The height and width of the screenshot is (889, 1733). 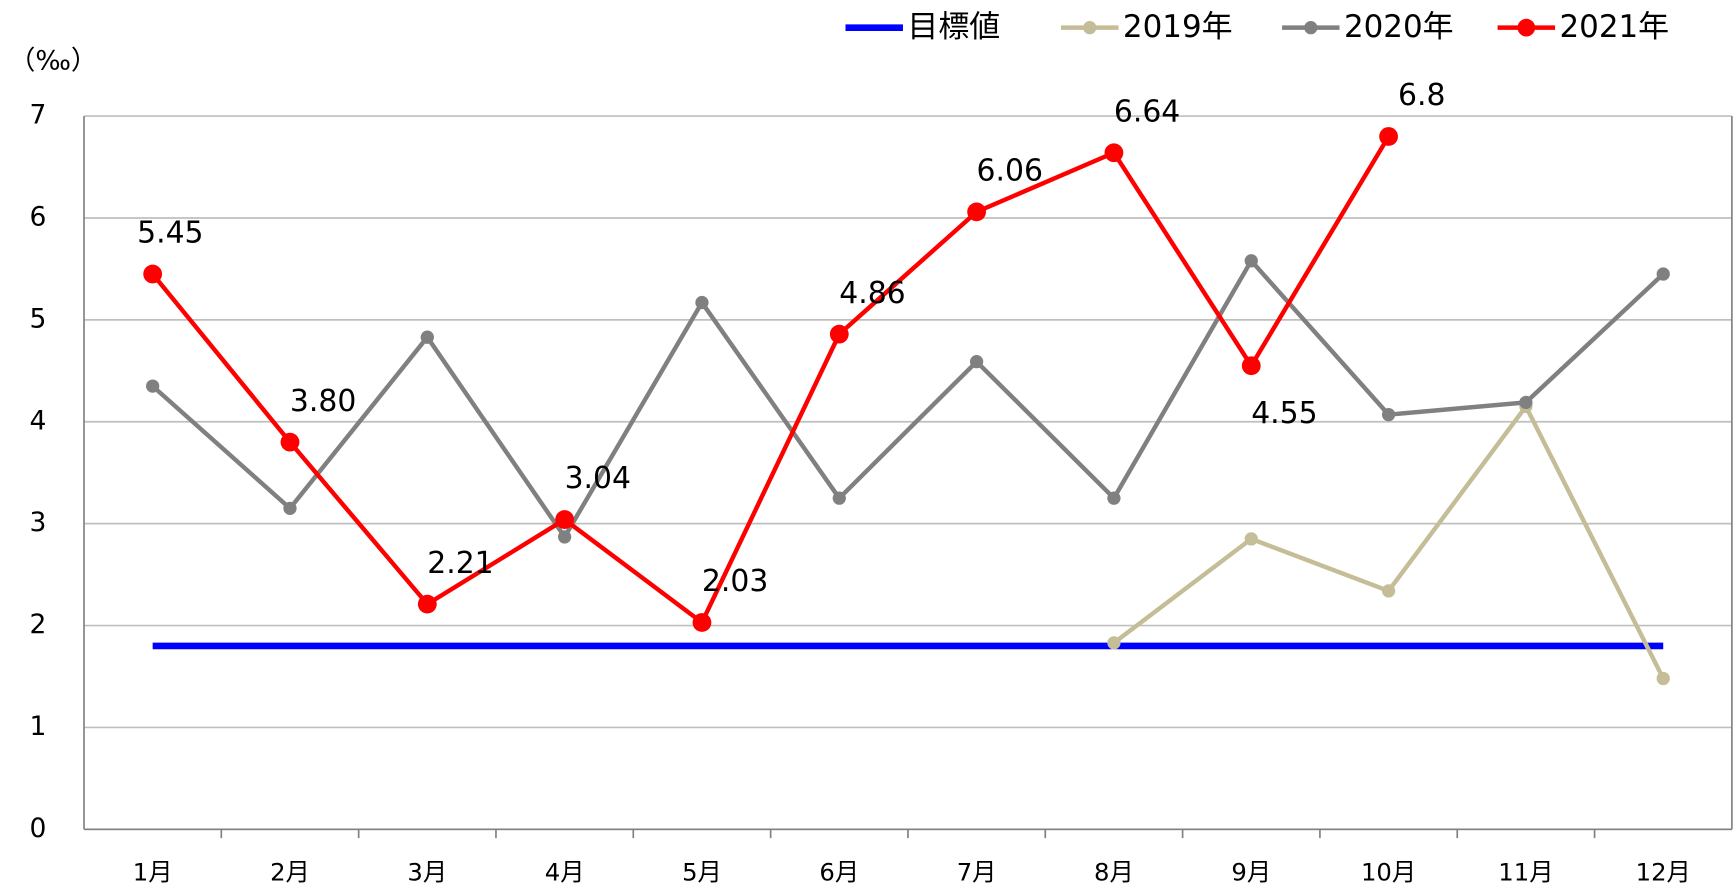 I want to click on legend-label: 2020年, so click(x=1399, y=27).